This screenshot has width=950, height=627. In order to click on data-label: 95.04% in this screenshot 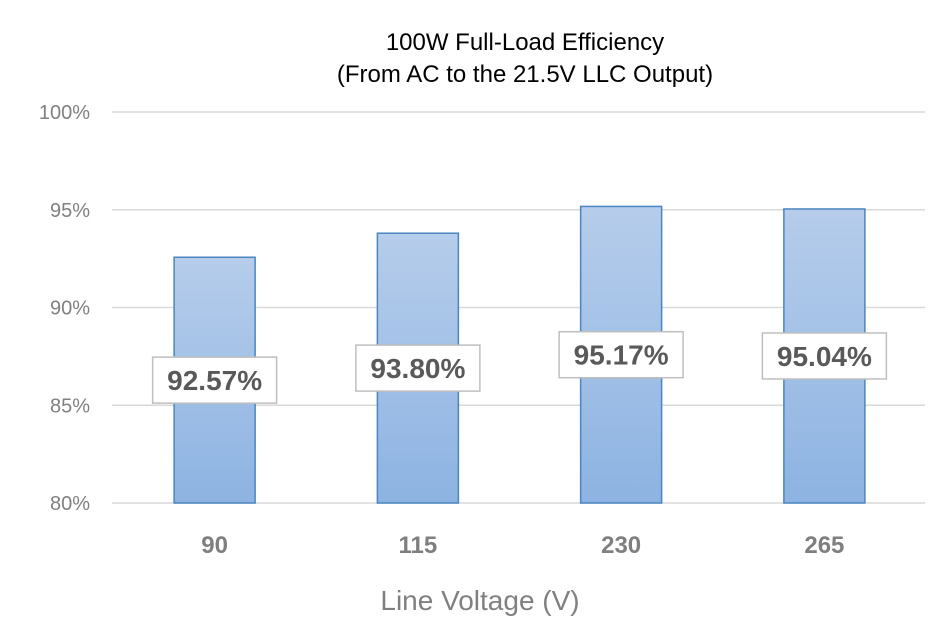, I will do `click(824, 356)`.